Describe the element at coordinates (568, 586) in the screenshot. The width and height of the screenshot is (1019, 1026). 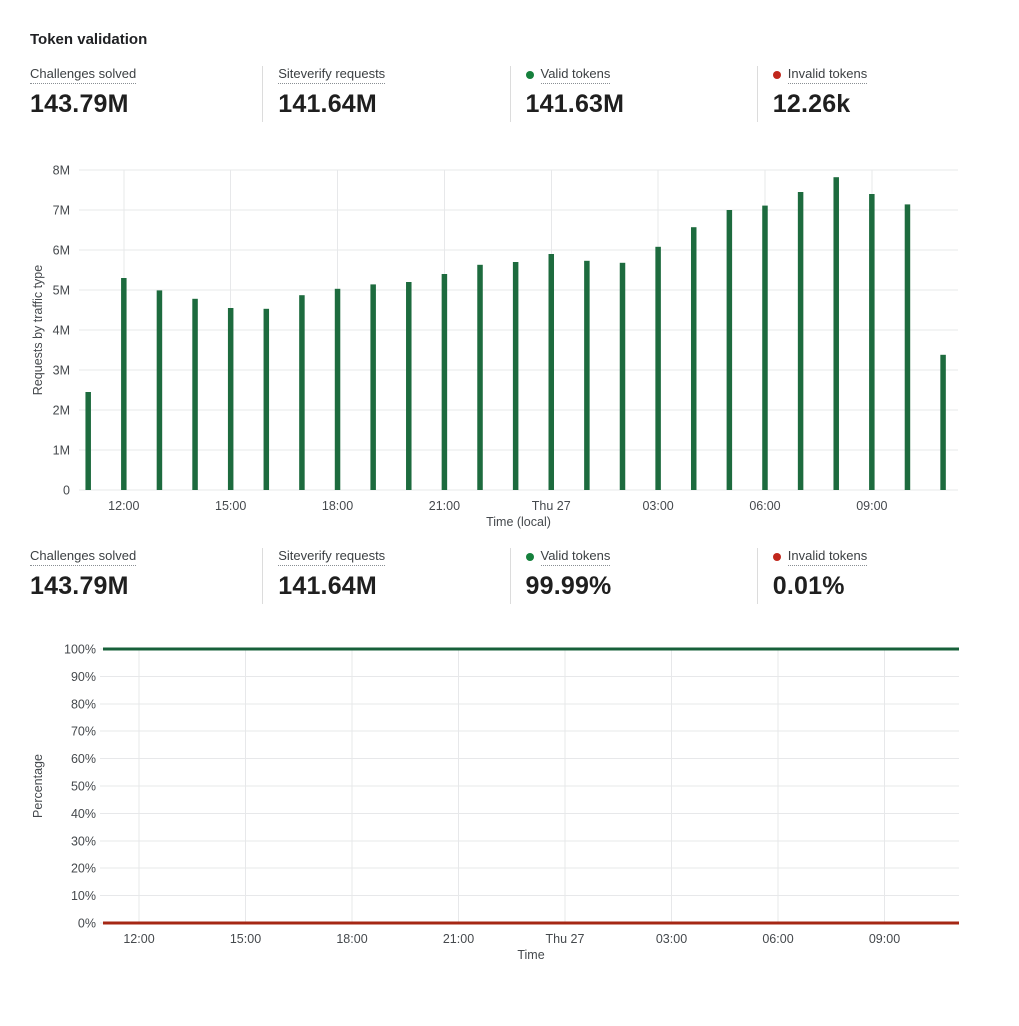
I see `stat-value: 99.99%` at that location.